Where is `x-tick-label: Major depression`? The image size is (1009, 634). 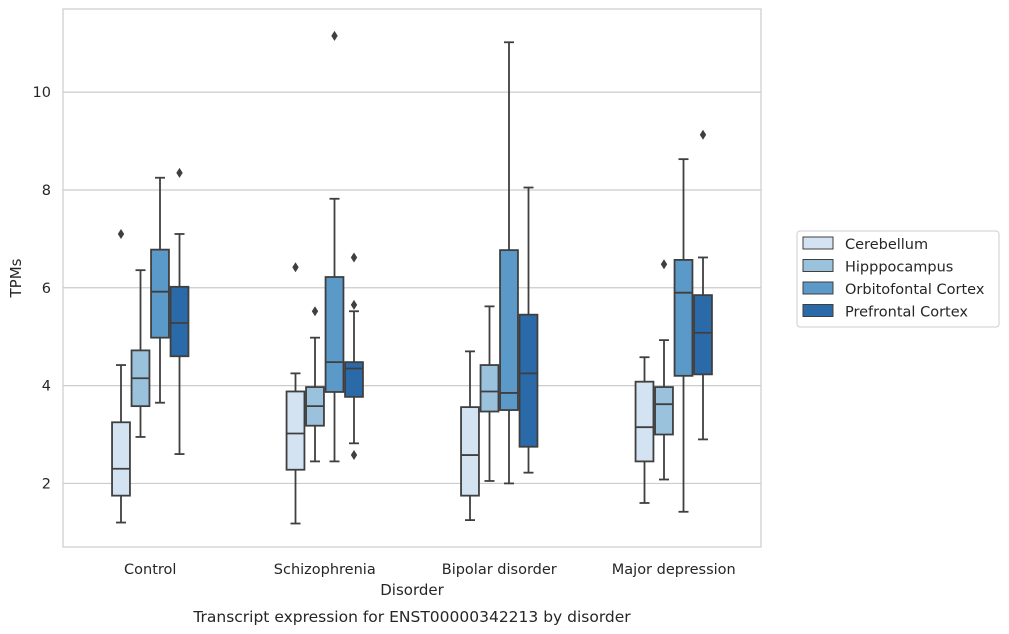
x-tick-label: Major depression is located at coordinates (674, 570).